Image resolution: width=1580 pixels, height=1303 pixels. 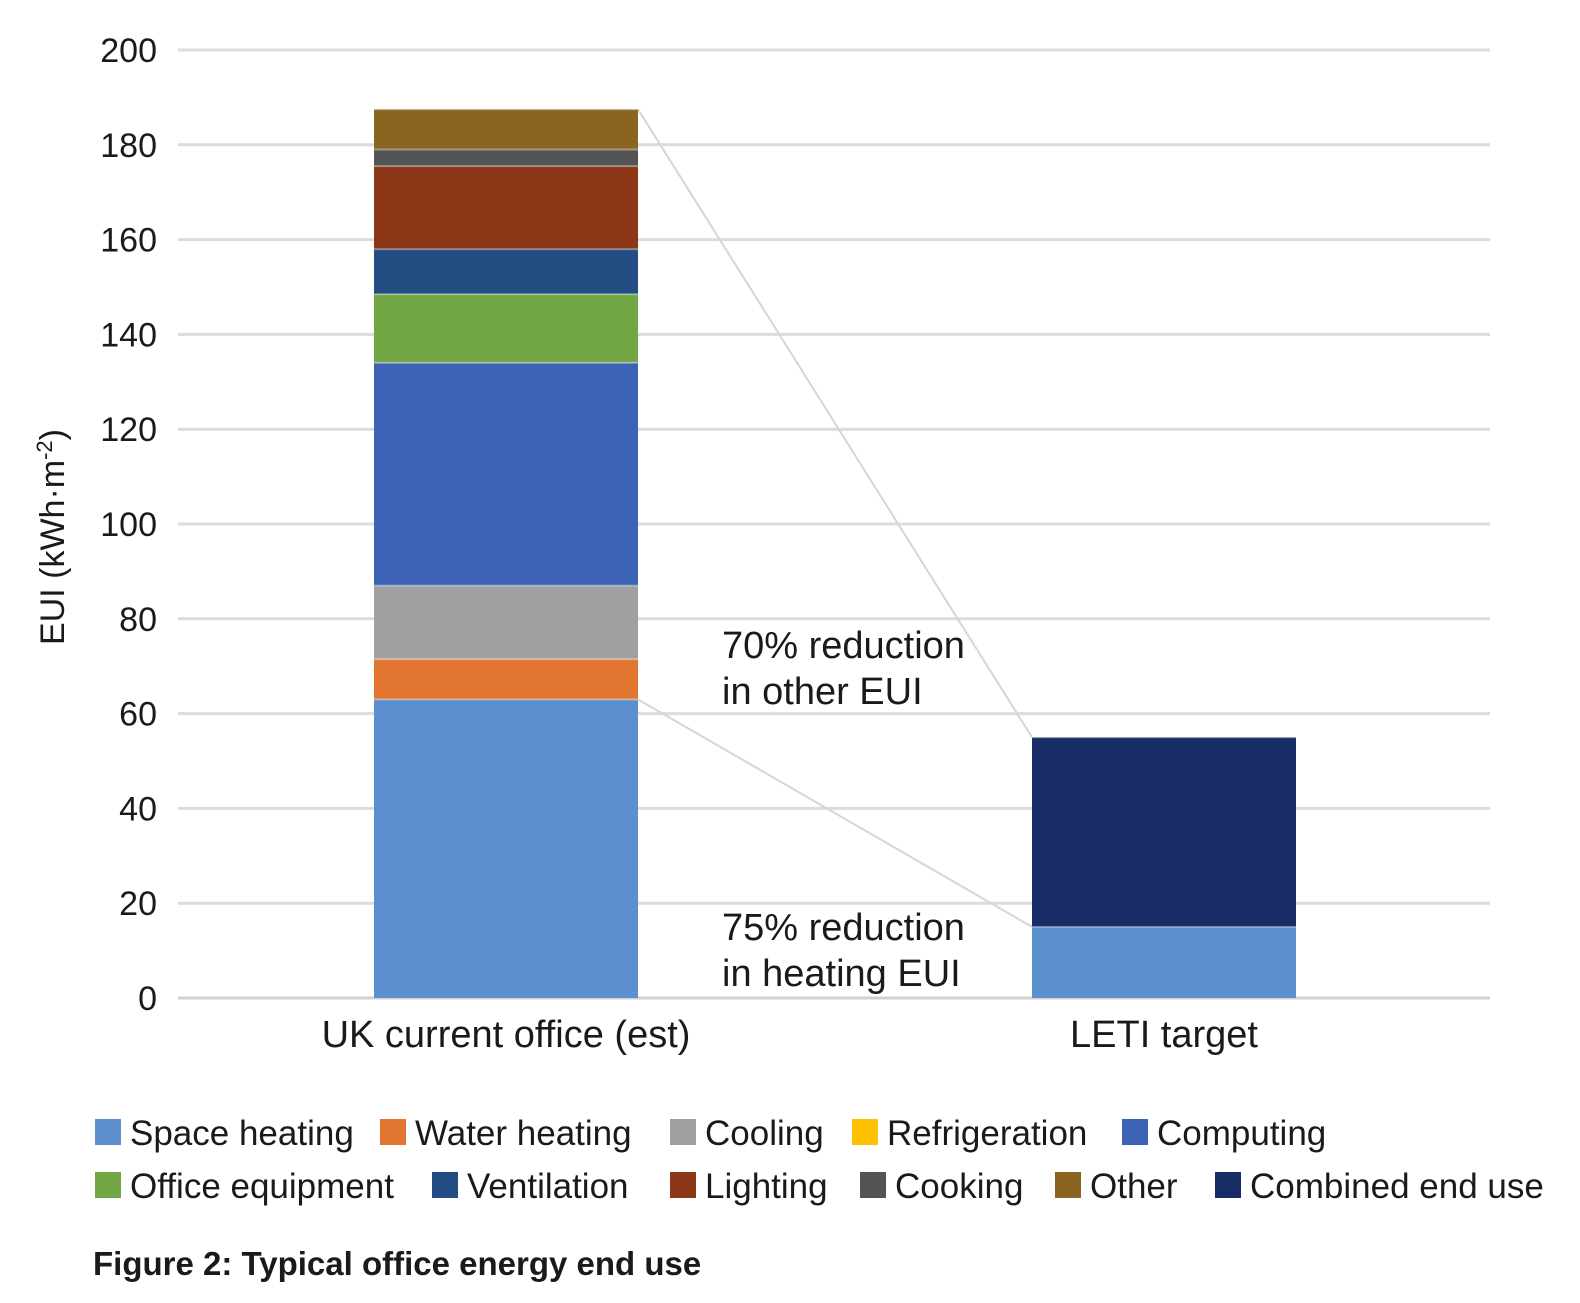 I want to click on connector-total, so click(x=835, y=423).